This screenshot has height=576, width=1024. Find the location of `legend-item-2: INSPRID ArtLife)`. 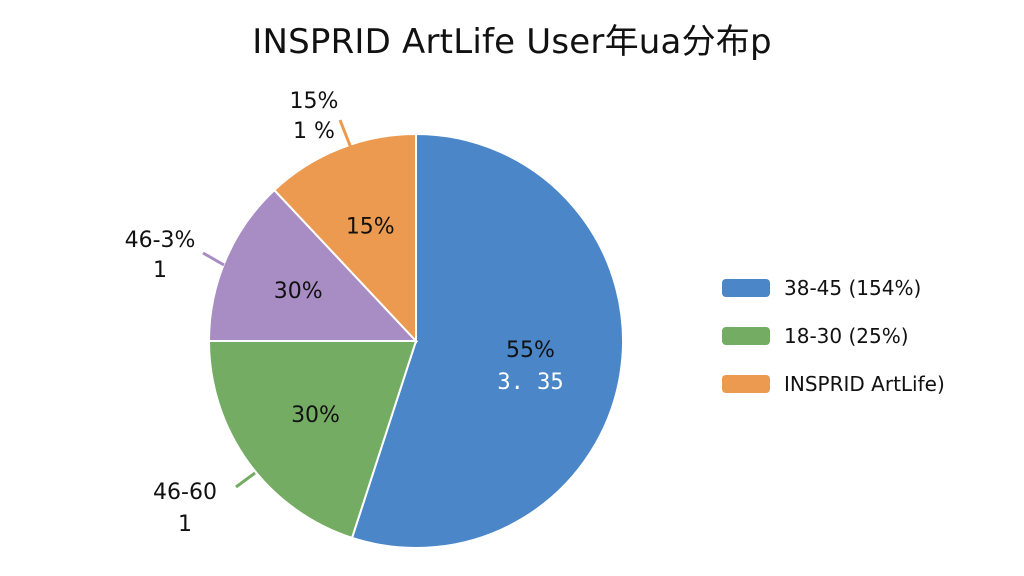

legend-item-2: INSPRID ArtLife) is located at coordinates (872, 384).